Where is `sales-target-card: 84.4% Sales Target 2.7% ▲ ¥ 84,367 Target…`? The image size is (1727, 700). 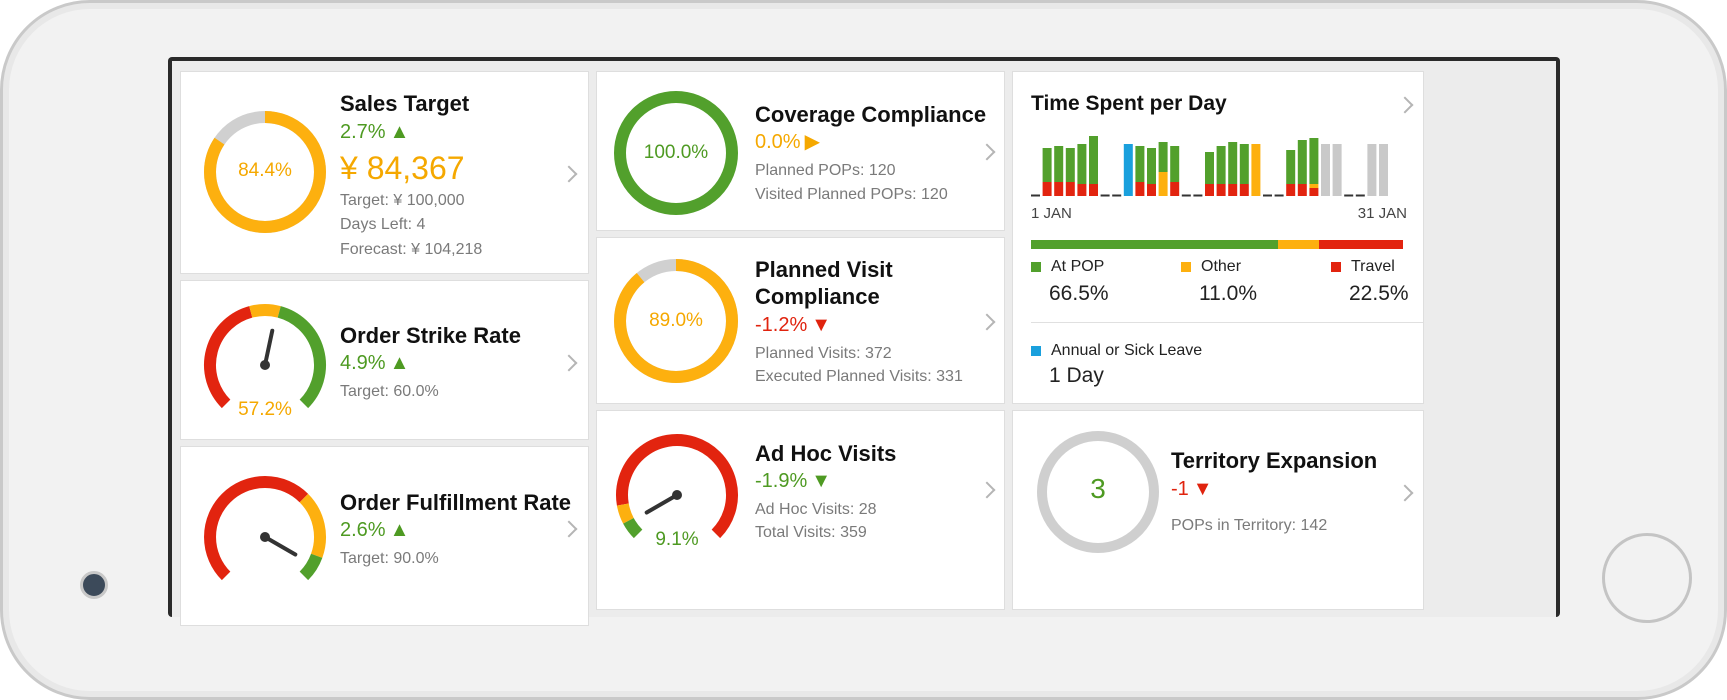 sales-target-card: 84.4% Sales Target 2.7% ▲ ¥ 84,367 Target… is located at coordinates (384, 172).